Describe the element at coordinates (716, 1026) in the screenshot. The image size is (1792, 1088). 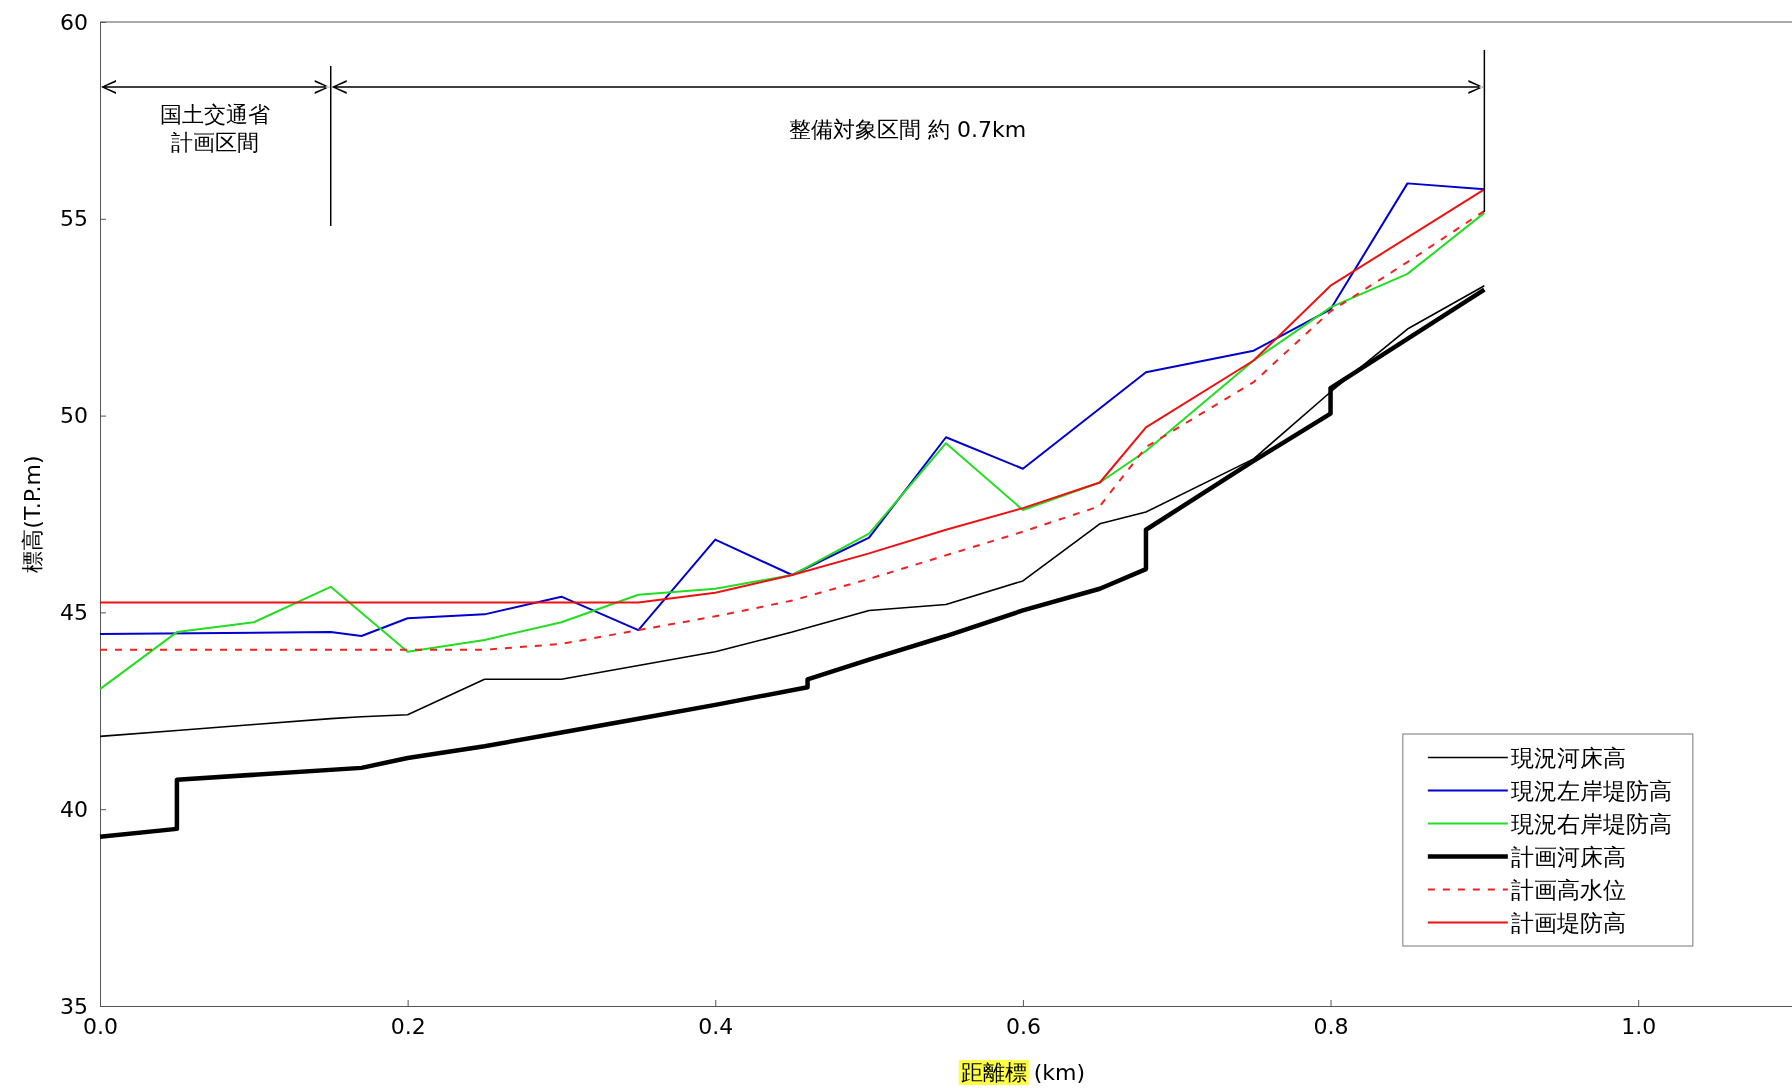
I see `x-tick-label: 0.4` at that location.